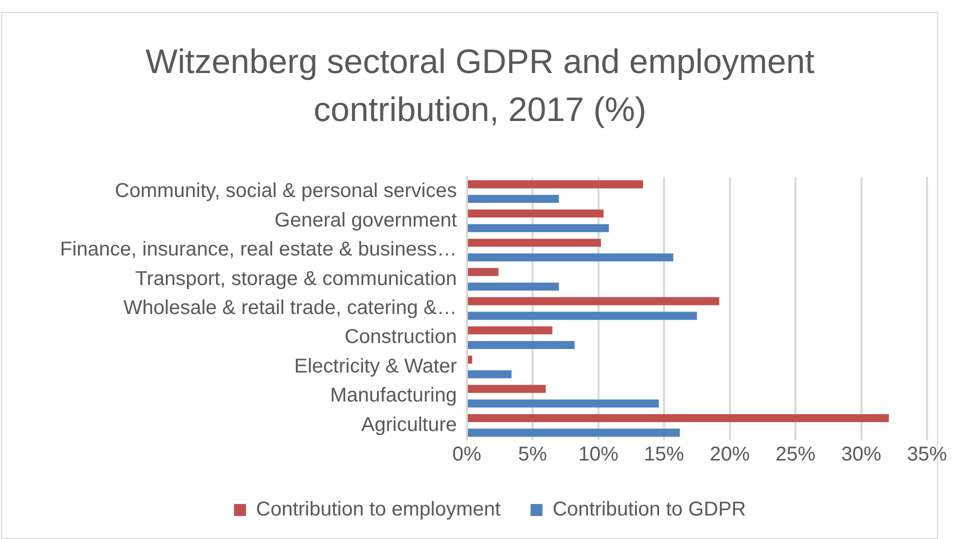 The width and height of the screenshot is (959, 539). What do you see at coordinates (533, 455) in the screenshot?
I see `x-tick-label: 5%` at bounding box center [533, 455].